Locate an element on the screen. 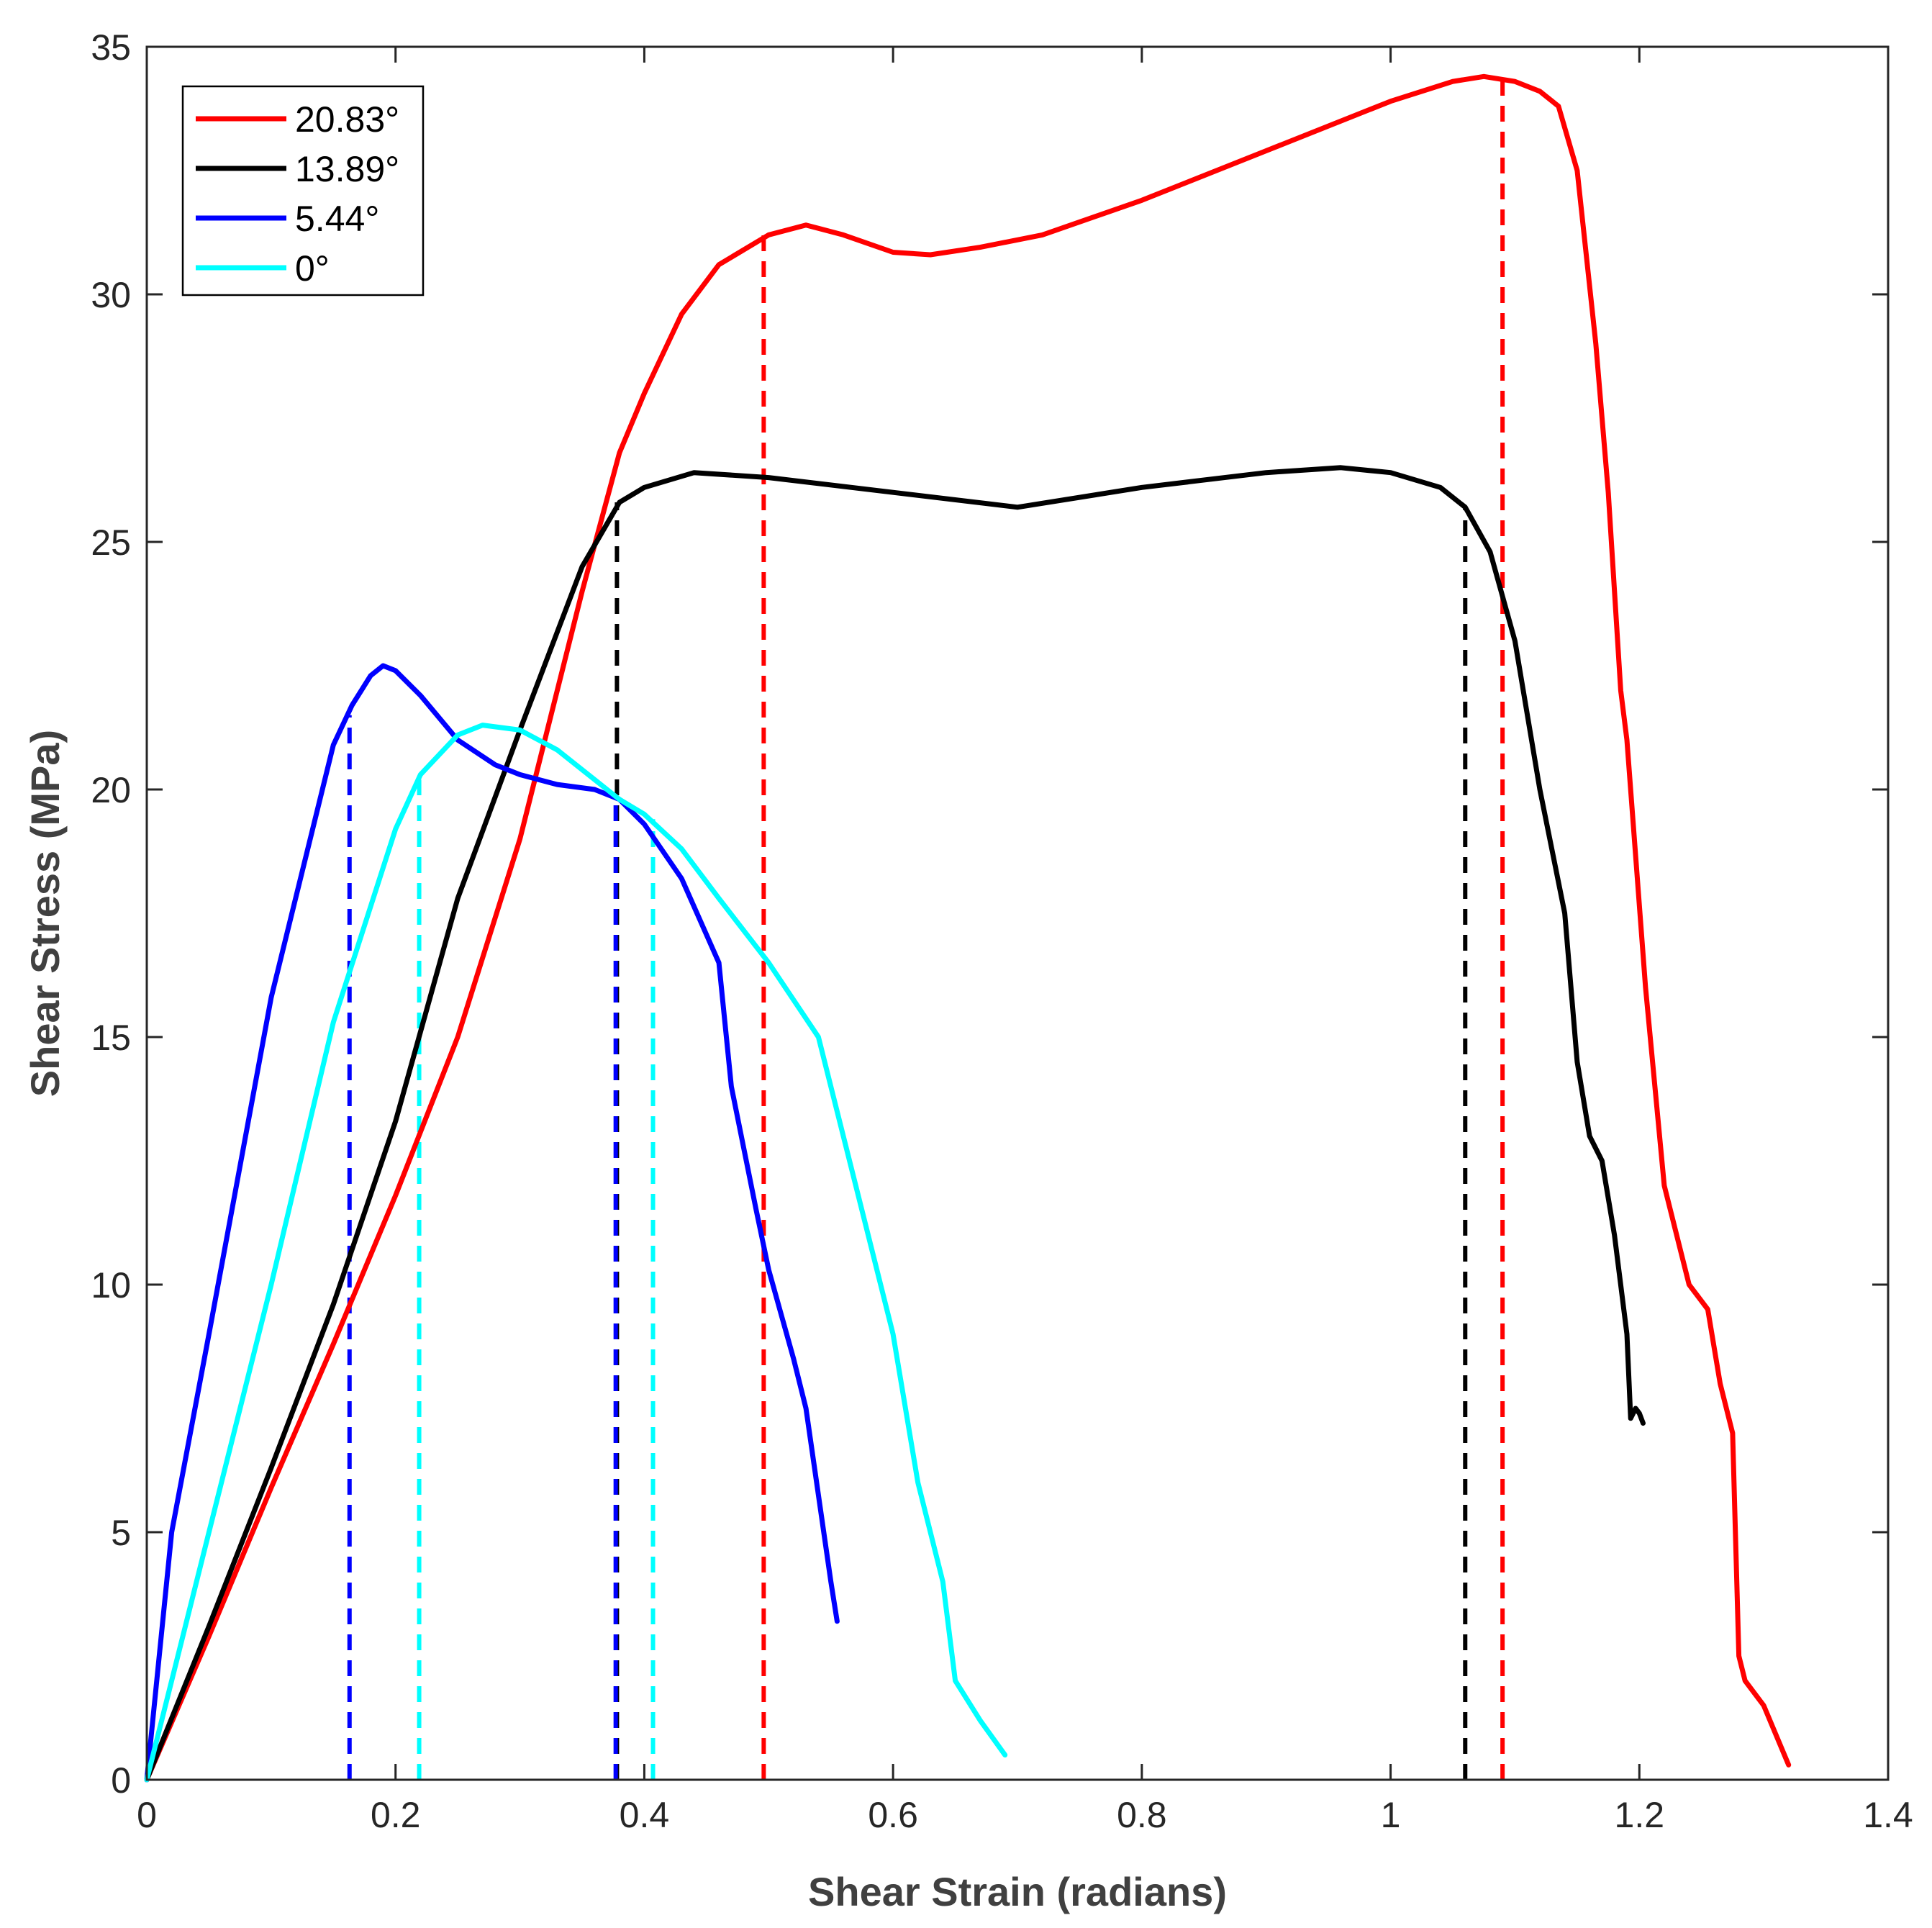 This screenshot has height=1928, width=1932. y-tick-label: 35 is located at coordinates (111, 47).